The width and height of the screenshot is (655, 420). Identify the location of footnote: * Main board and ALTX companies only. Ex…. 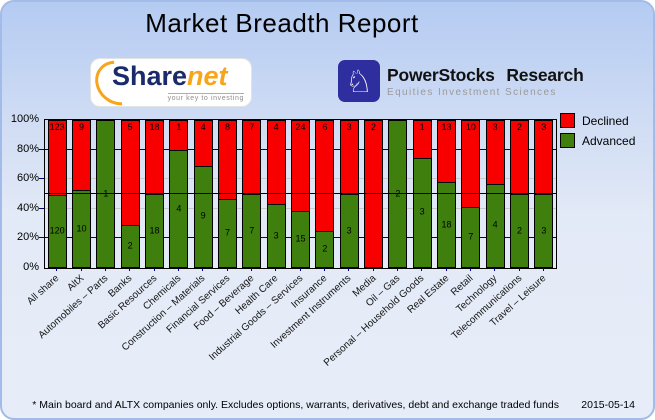
(295, 405).